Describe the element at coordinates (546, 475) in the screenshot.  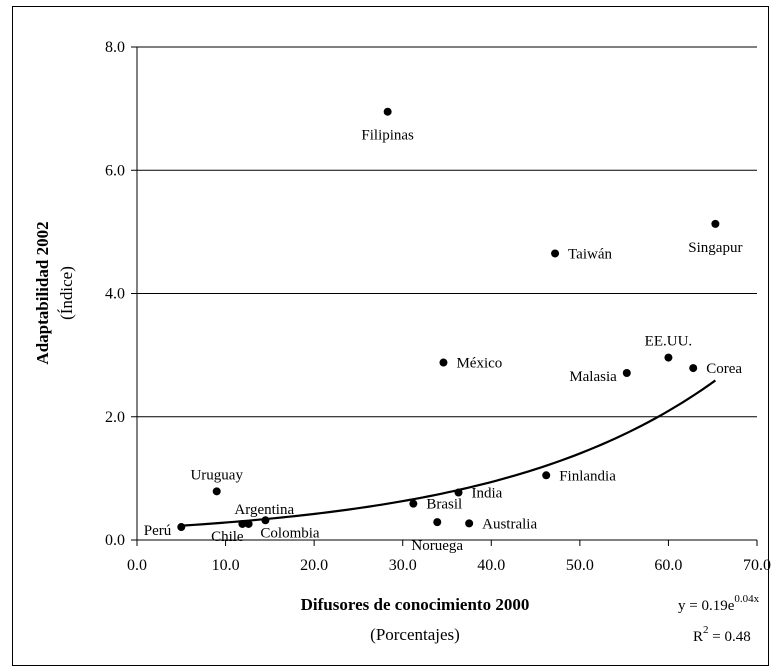
I see `data-point-finlandia` at that location.